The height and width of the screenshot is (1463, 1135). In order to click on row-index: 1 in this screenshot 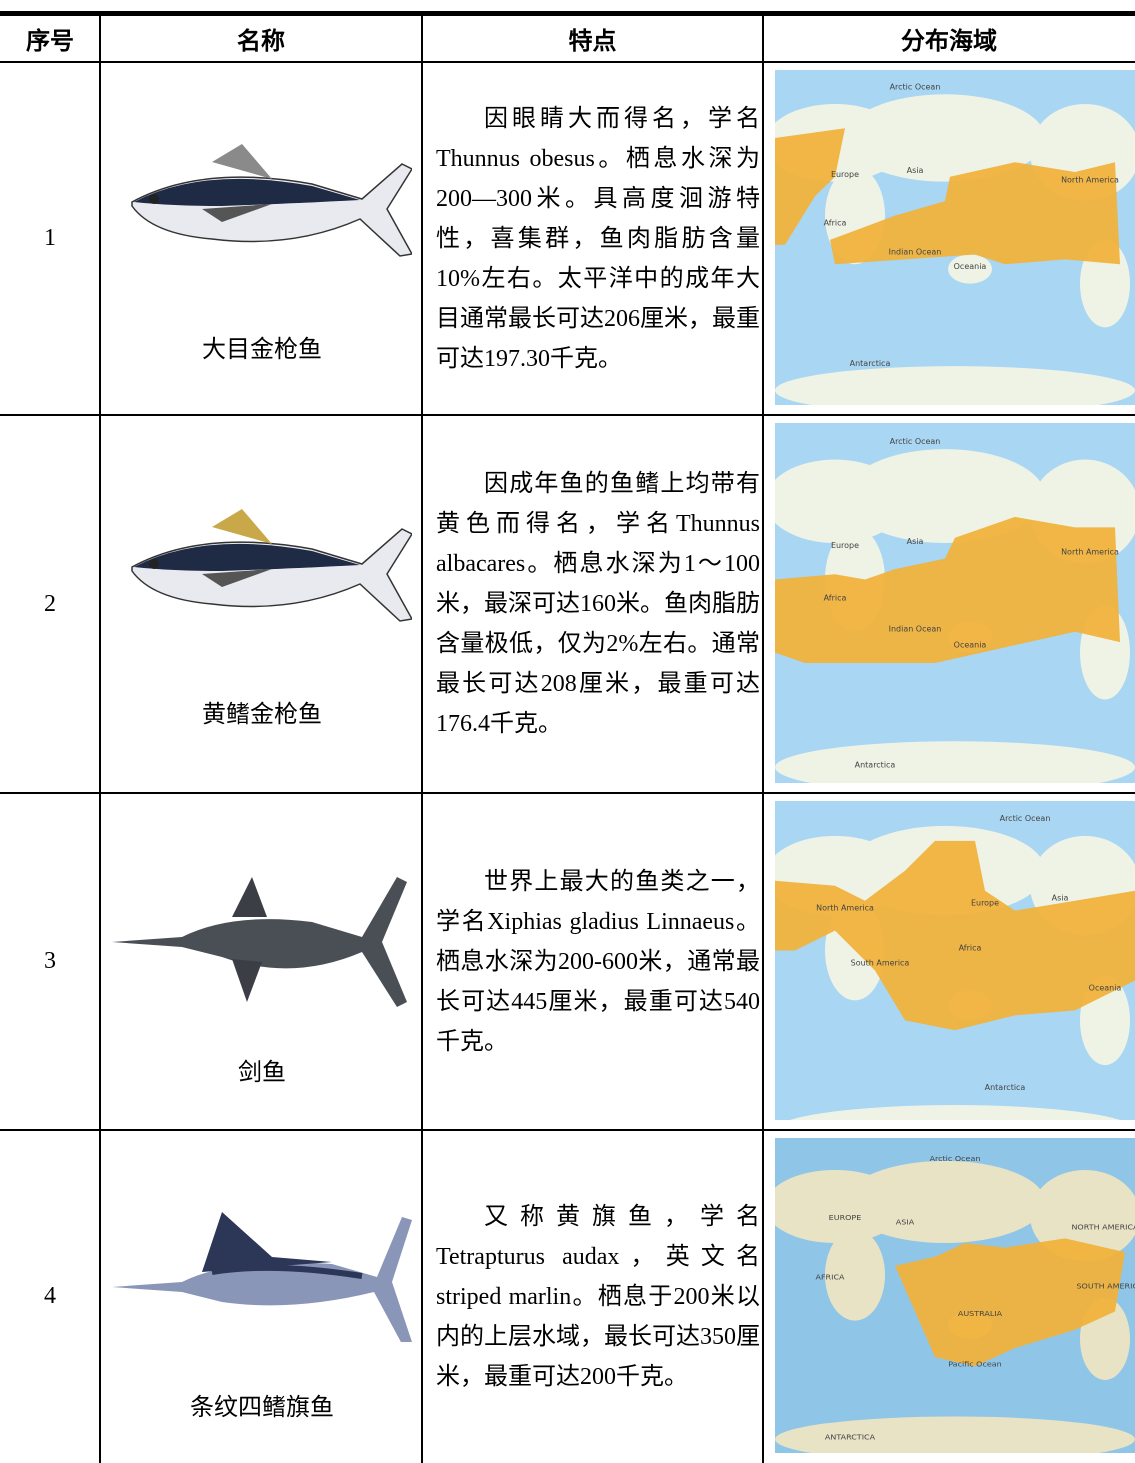, I will do `click(50, 238)`.